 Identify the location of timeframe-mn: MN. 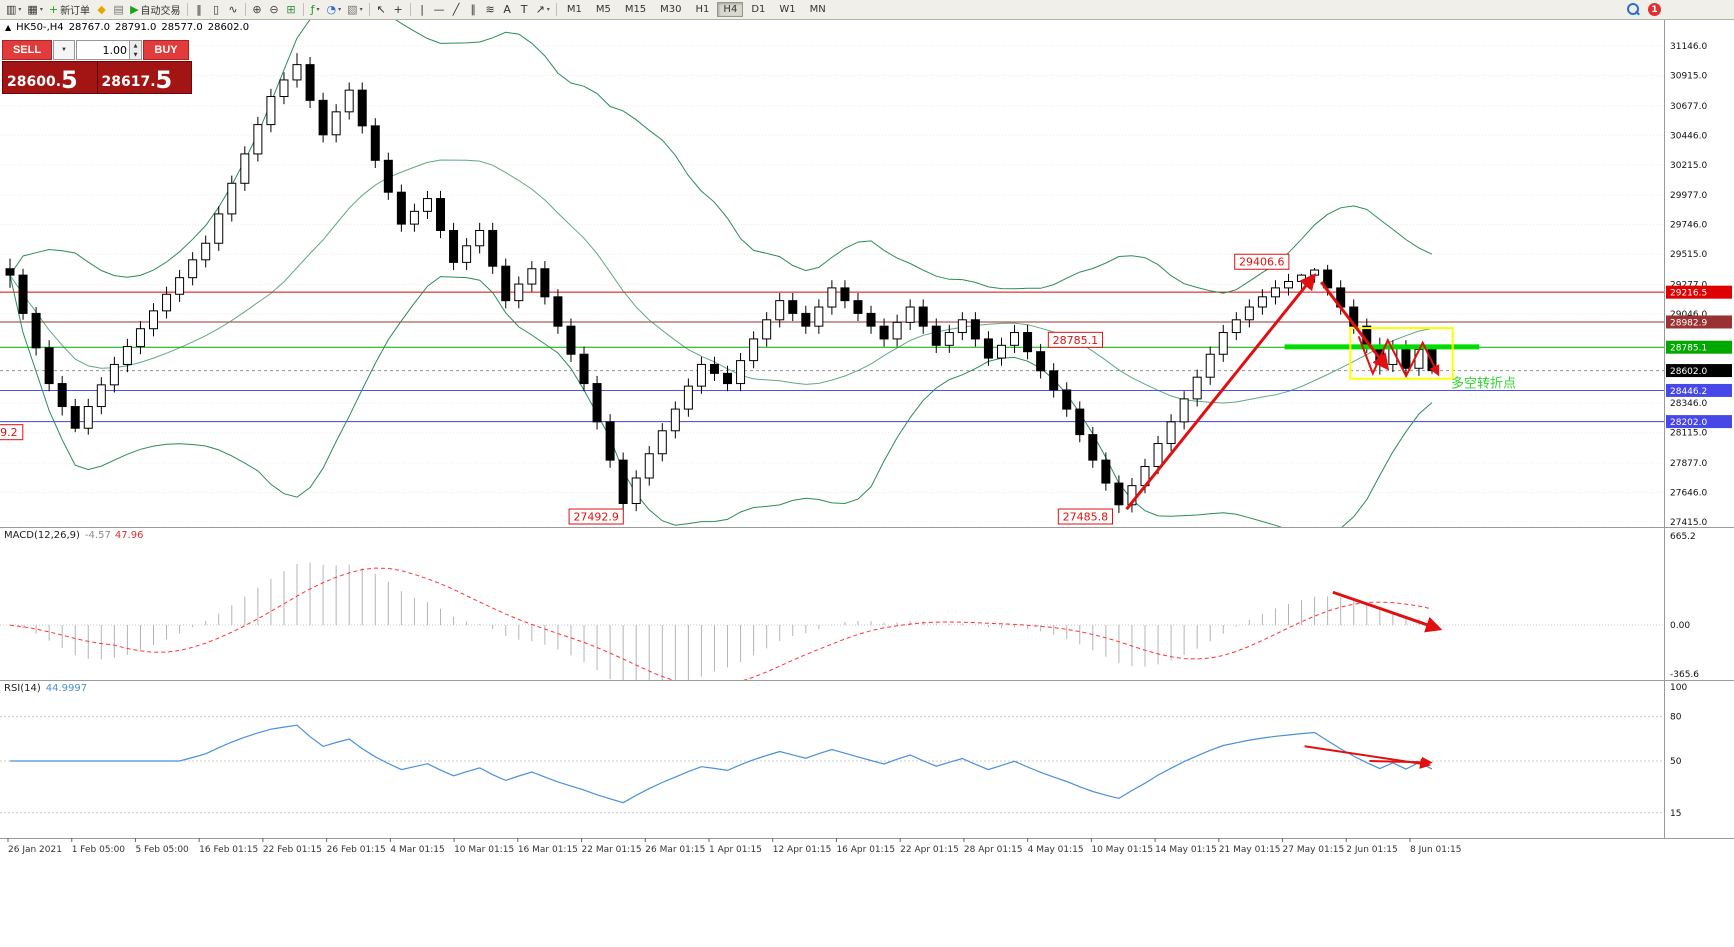
(817, 9).